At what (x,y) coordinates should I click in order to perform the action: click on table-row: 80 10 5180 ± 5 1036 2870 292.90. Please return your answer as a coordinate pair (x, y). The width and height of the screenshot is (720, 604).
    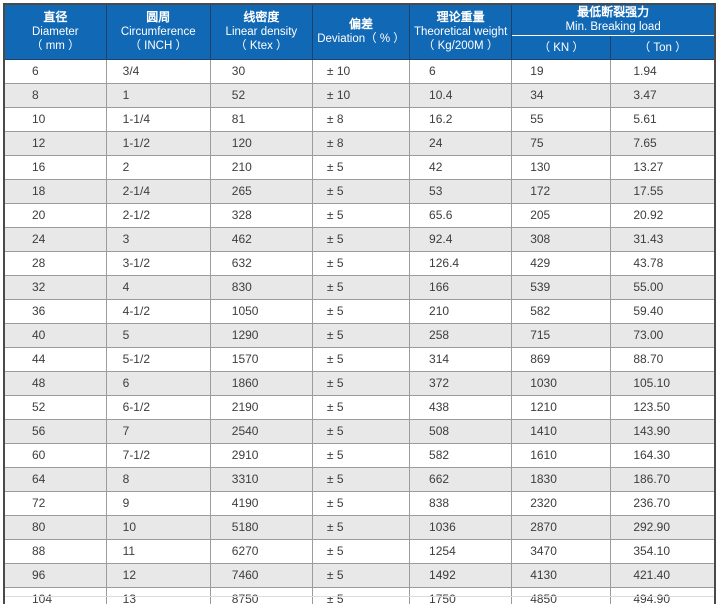
    Looking at the image, I should click on (359, 527).